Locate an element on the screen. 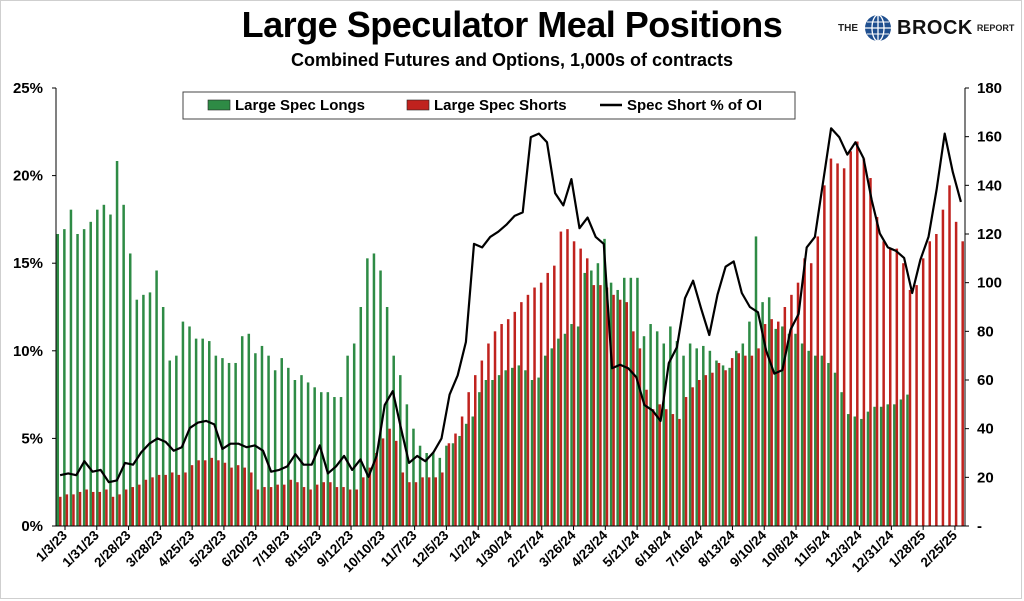 Image resolution: width=1024 pixels, height=601 pixels. y-left-tick-label: 25% is located at coordinates (28, 88).